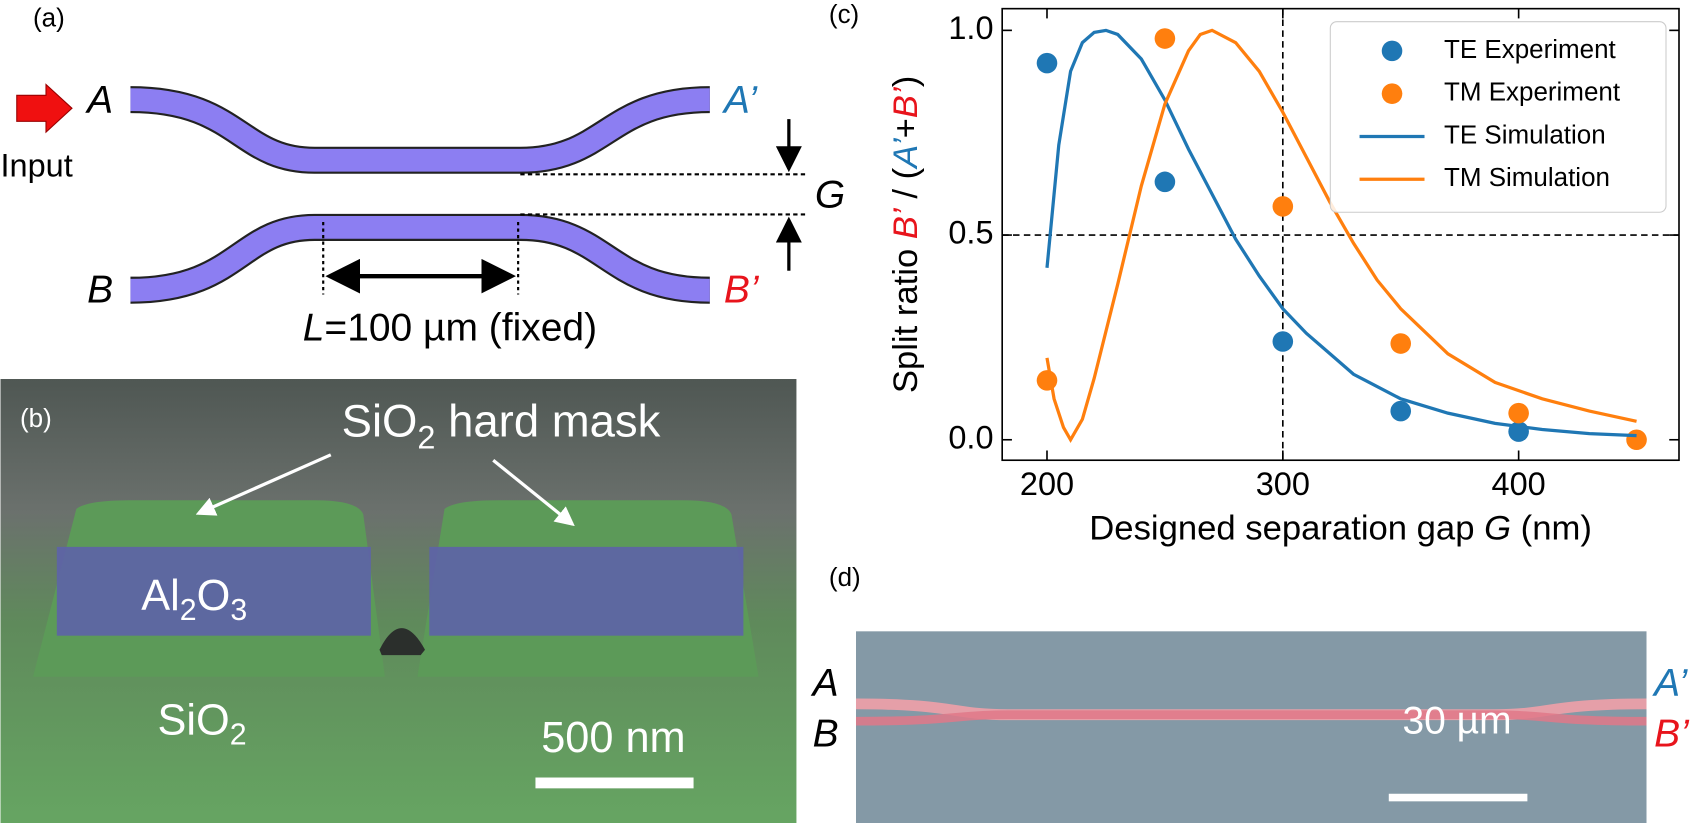 The width and height of the screenshot is (1699, 823). Describe the element at coordinates (36, 418) in the screenshot. I see `panel-label: (b)` at that location.